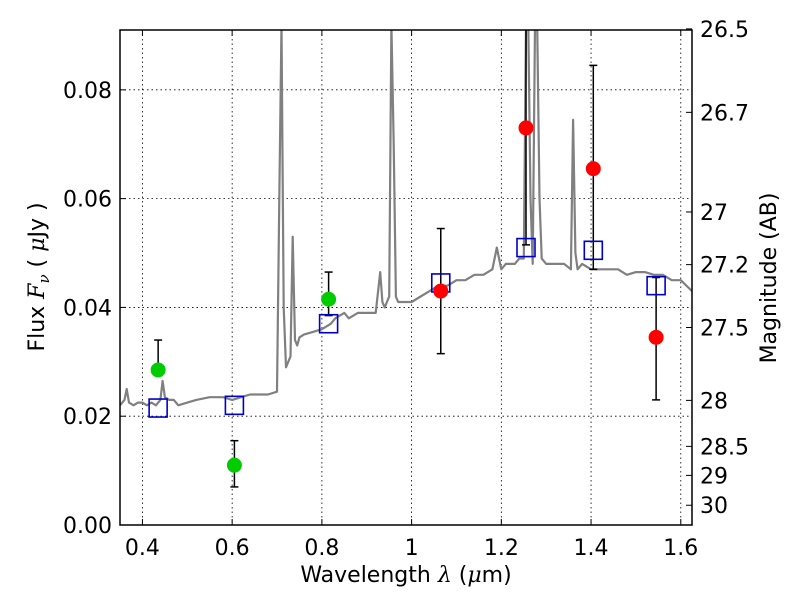 This screenshot has width=800, height=600. What do you see at coordinates (724, 113) in the screenshot?
I see `magnitude-tick-label: 26.7` at bounding box center [724, 113].